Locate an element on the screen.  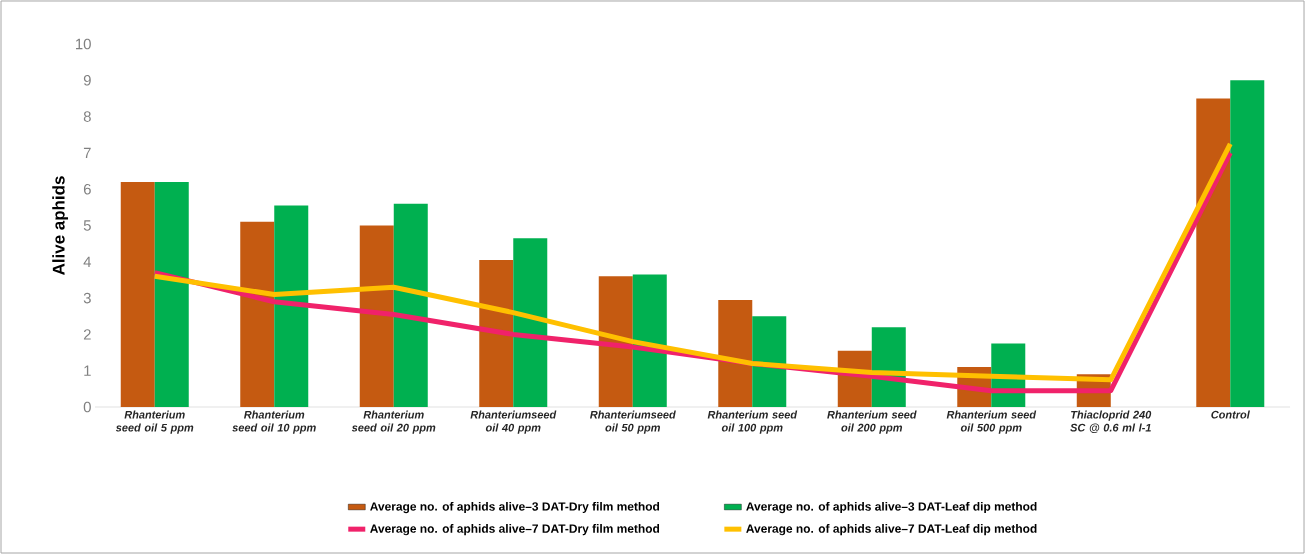
legend-label: Average no. of aphids alive–3 DAT-Leaf dip method is located at coordinates (891, 507).